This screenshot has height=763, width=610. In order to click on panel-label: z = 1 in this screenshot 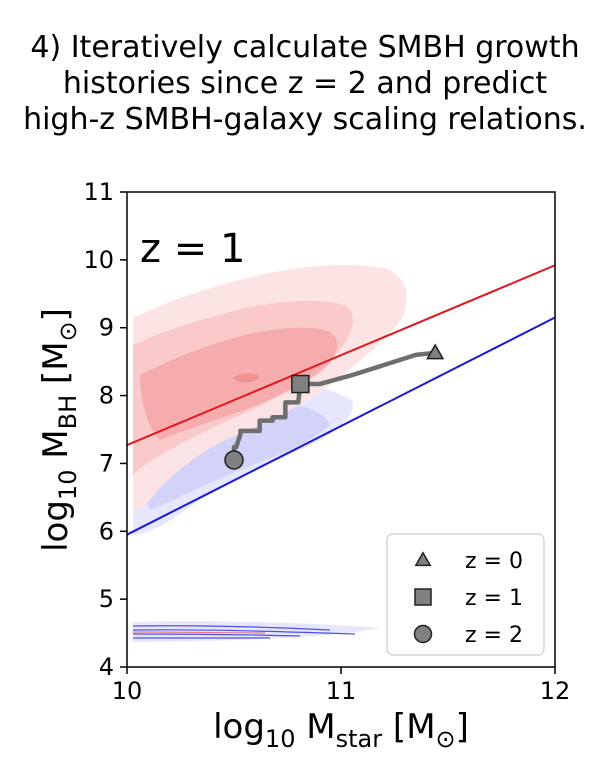, I will do `click(192, 249)`.